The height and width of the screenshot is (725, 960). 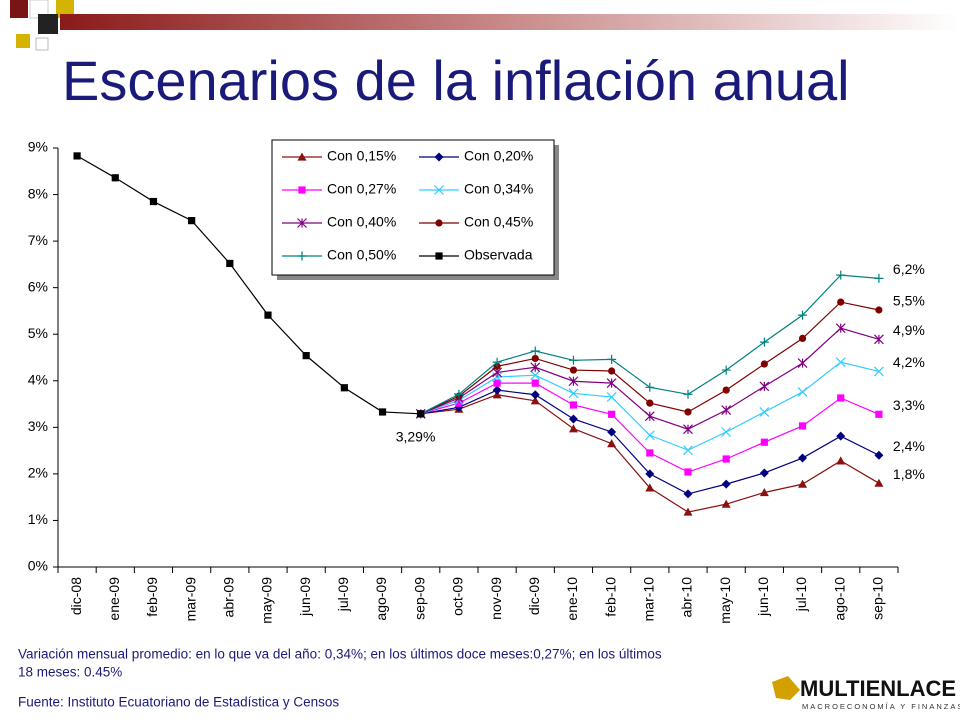 I want to click on legend-label: Con 0,15%, so click(x=361, y=156).